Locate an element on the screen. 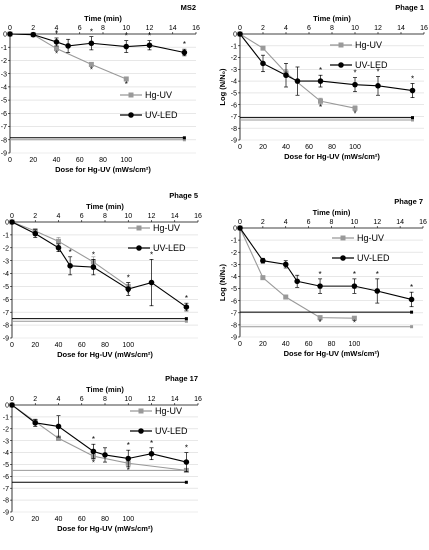 This screenshot has height=550, width=429. legend-label: UV-LED is located at coordinates (161, 115).